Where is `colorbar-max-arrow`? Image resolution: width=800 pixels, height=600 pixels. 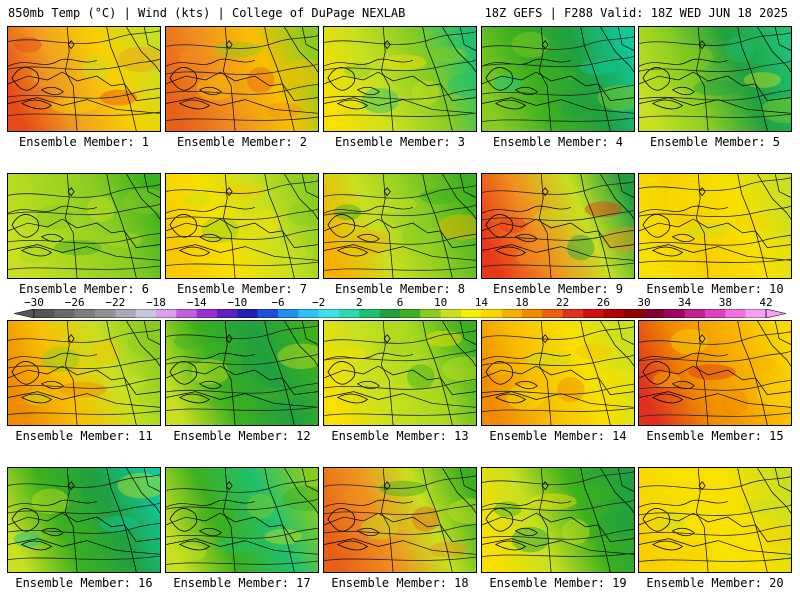 colorbar-max-arrow is located at coordinates (775, 313).